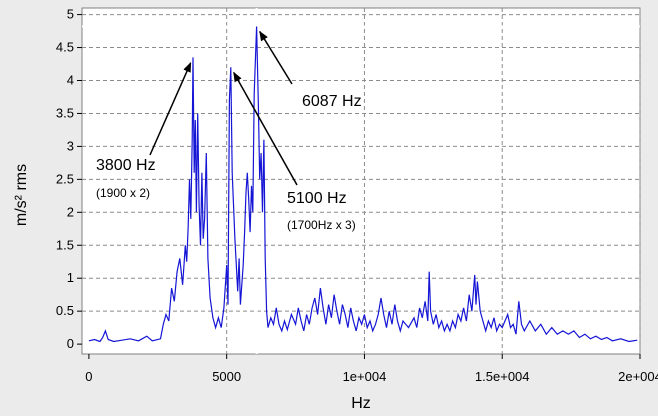  Describe the element at coordinates (65, 47) in the screenshot. I see `y-tick-label: 4.5` at that location.